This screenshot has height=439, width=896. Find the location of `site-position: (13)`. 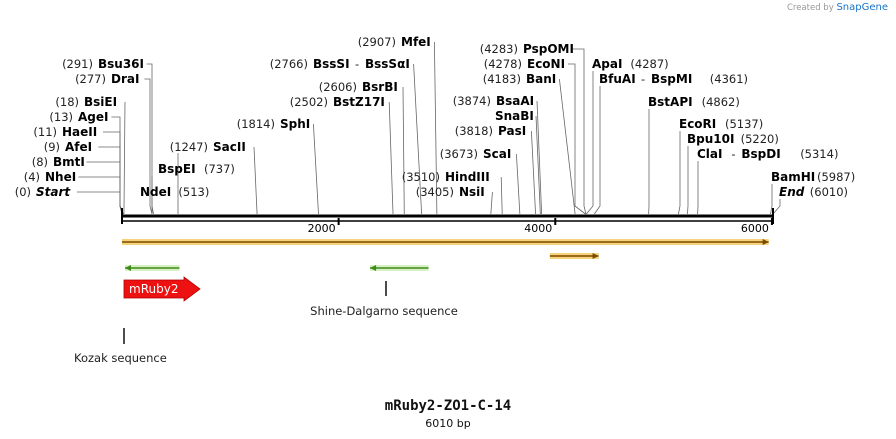

site-position: (13) is located at coordinates (61, 117).